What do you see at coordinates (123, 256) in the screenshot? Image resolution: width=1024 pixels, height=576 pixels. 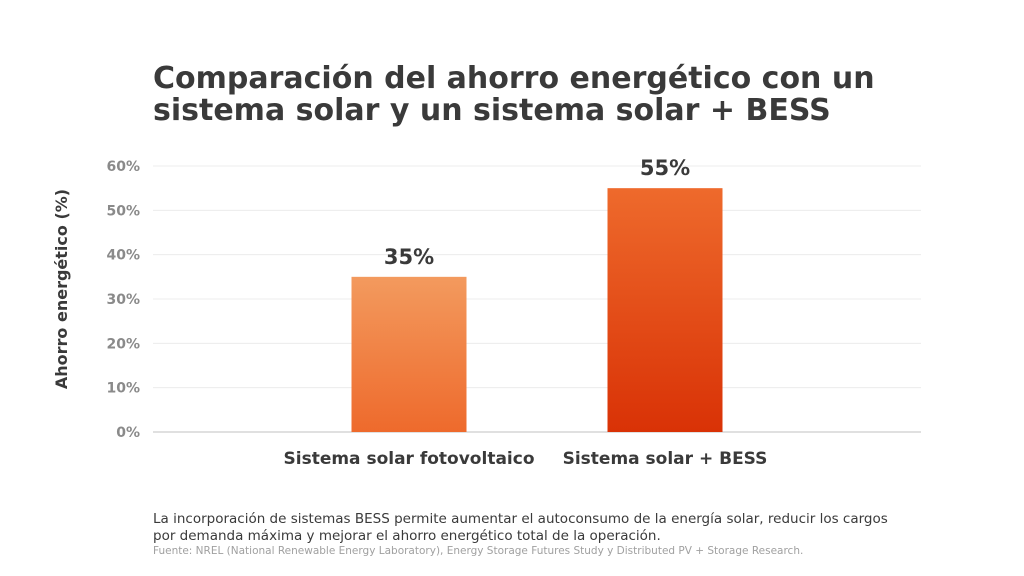 I see `y-tick-label: 40%` at bounding box center [123, 256].